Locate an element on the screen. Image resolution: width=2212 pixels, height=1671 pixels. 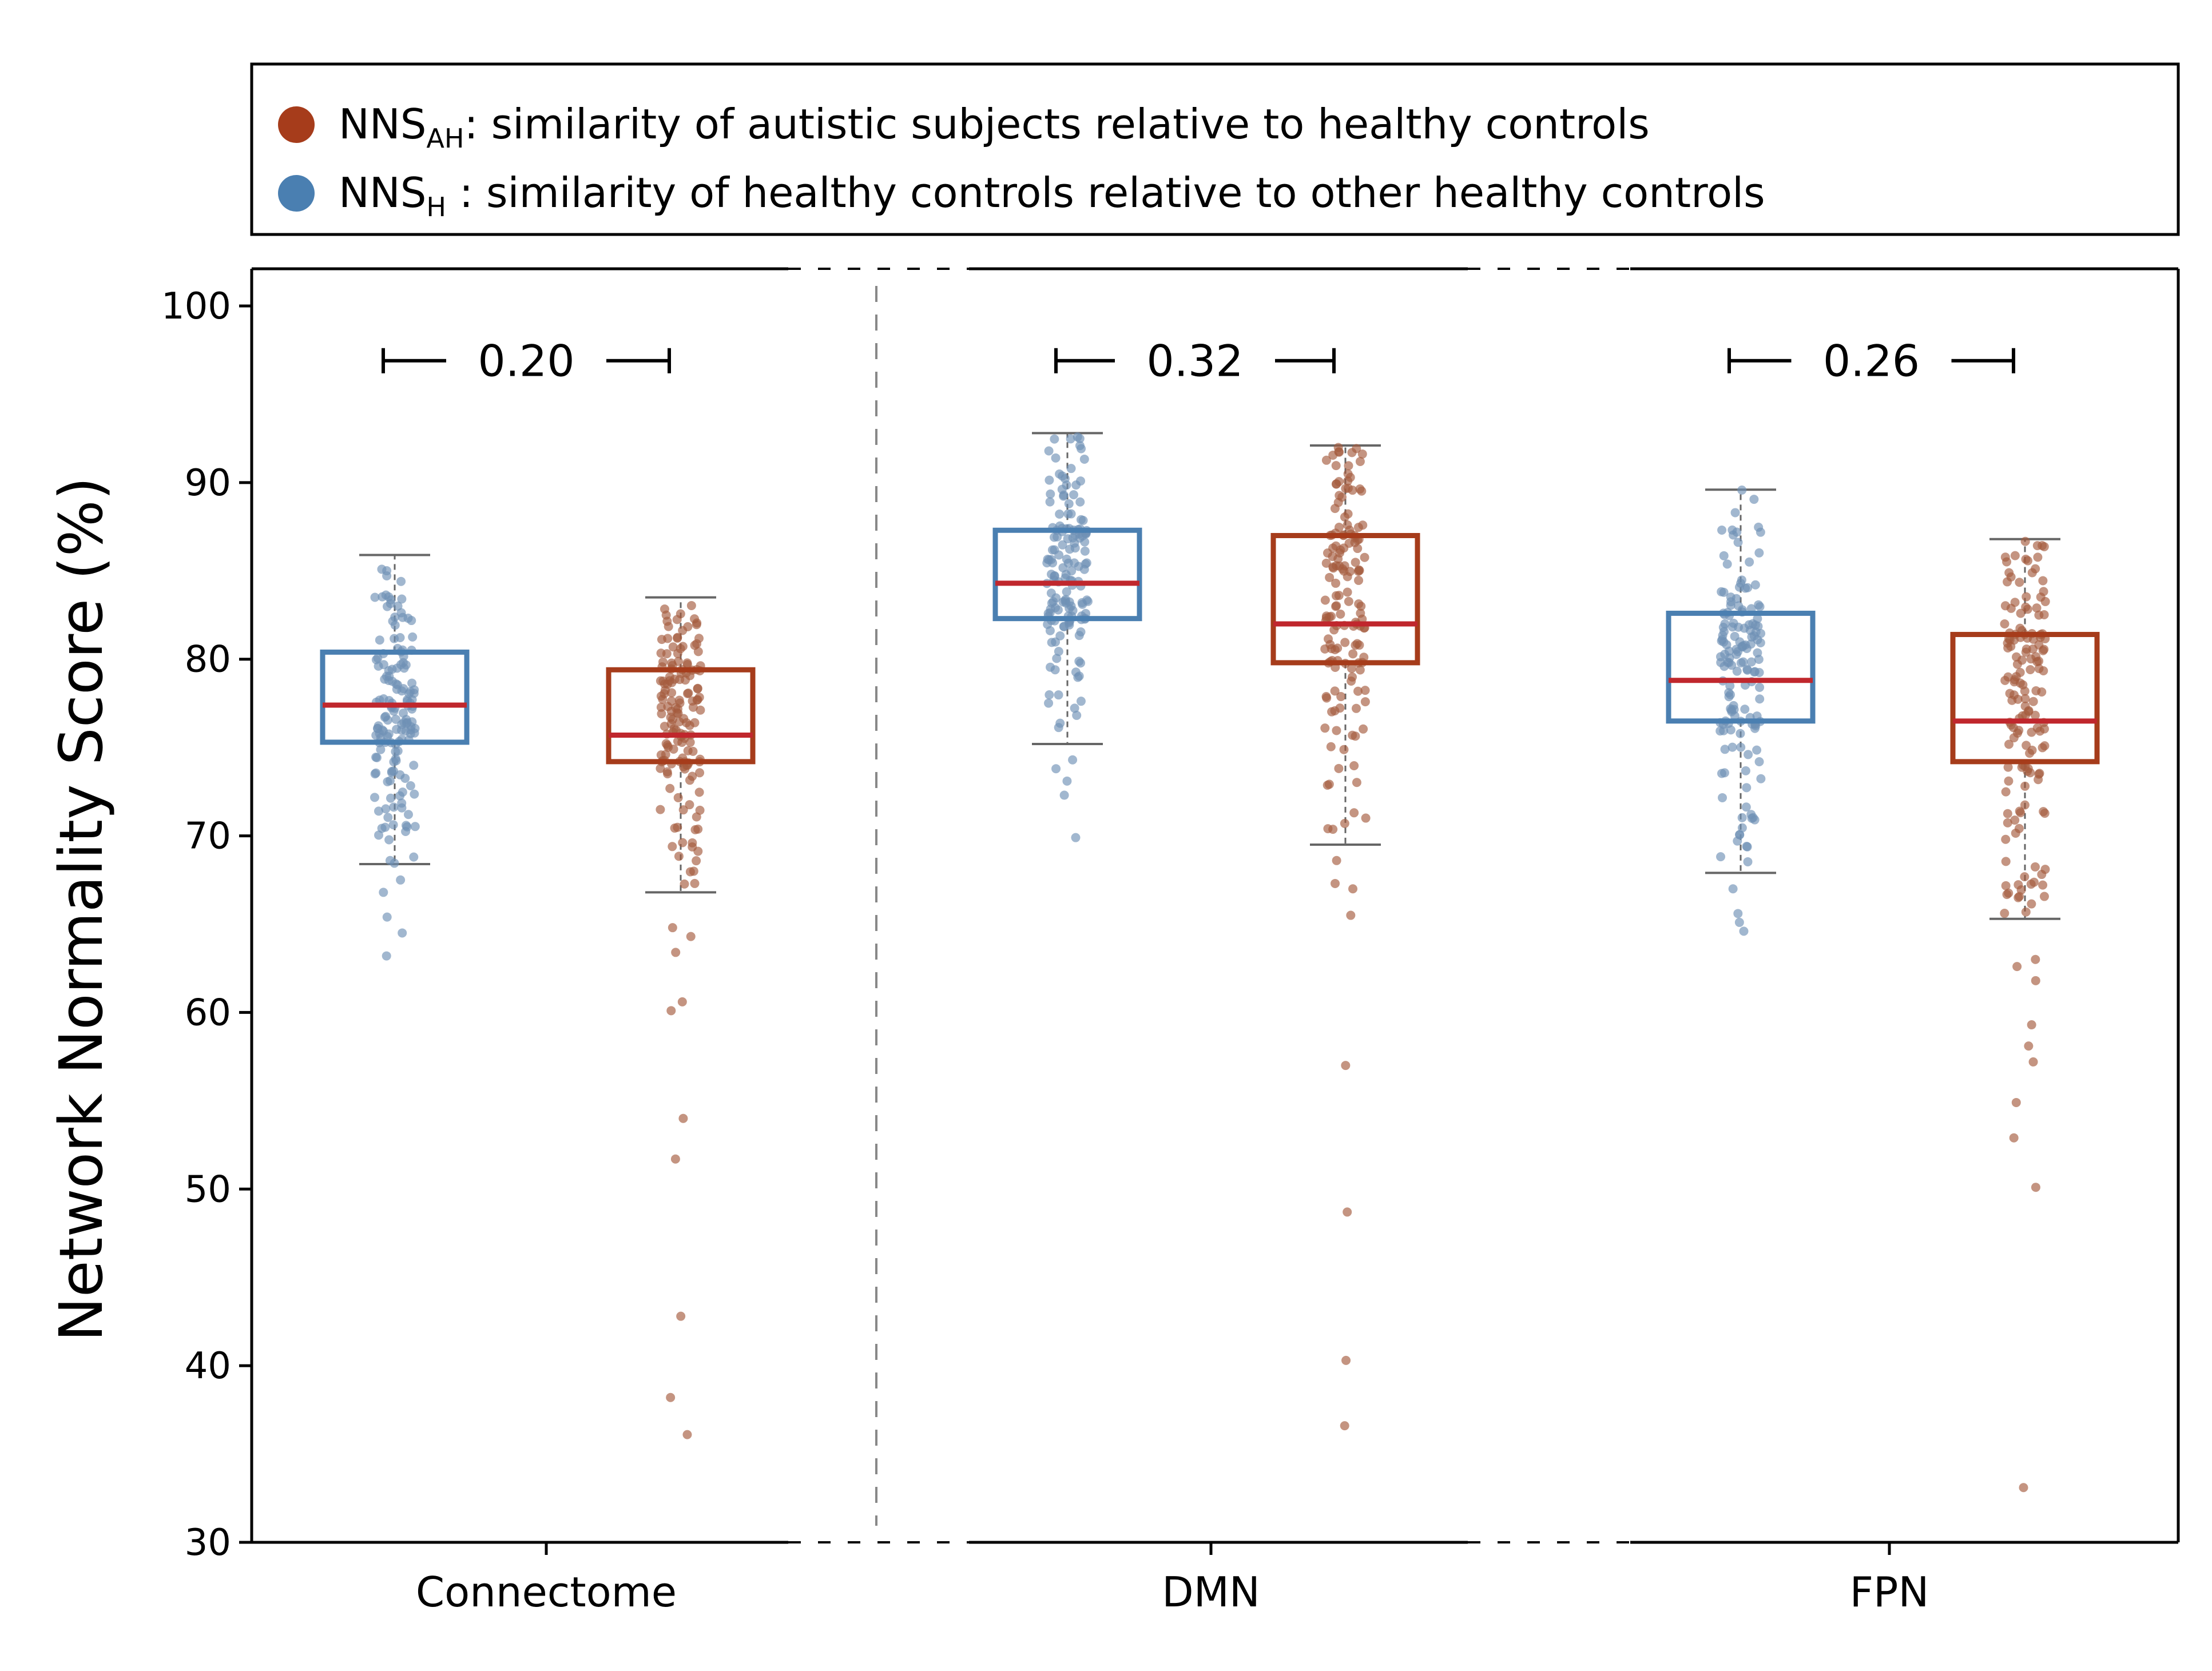
y-tick-label-100: 100 is located at coordinates (196, 306).